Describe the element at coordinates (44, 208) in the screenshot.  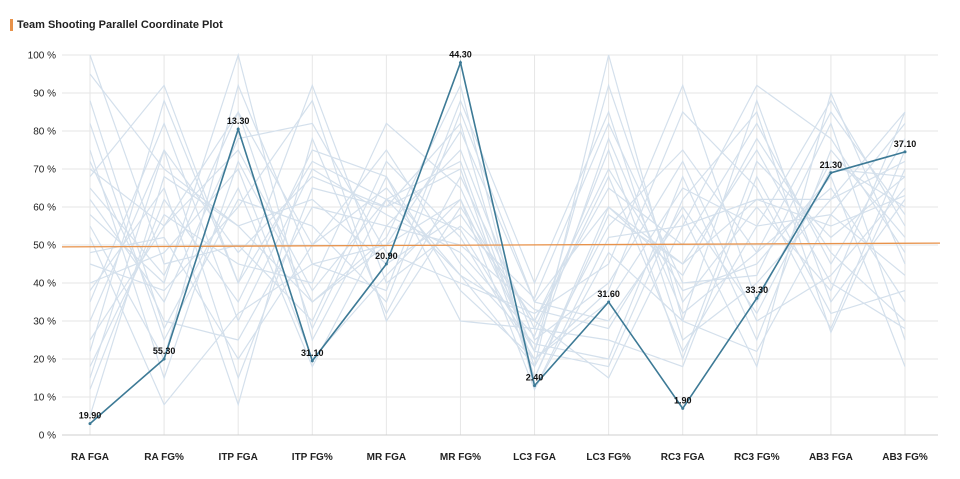
I see `y-tick-label: 60 %` at that location.